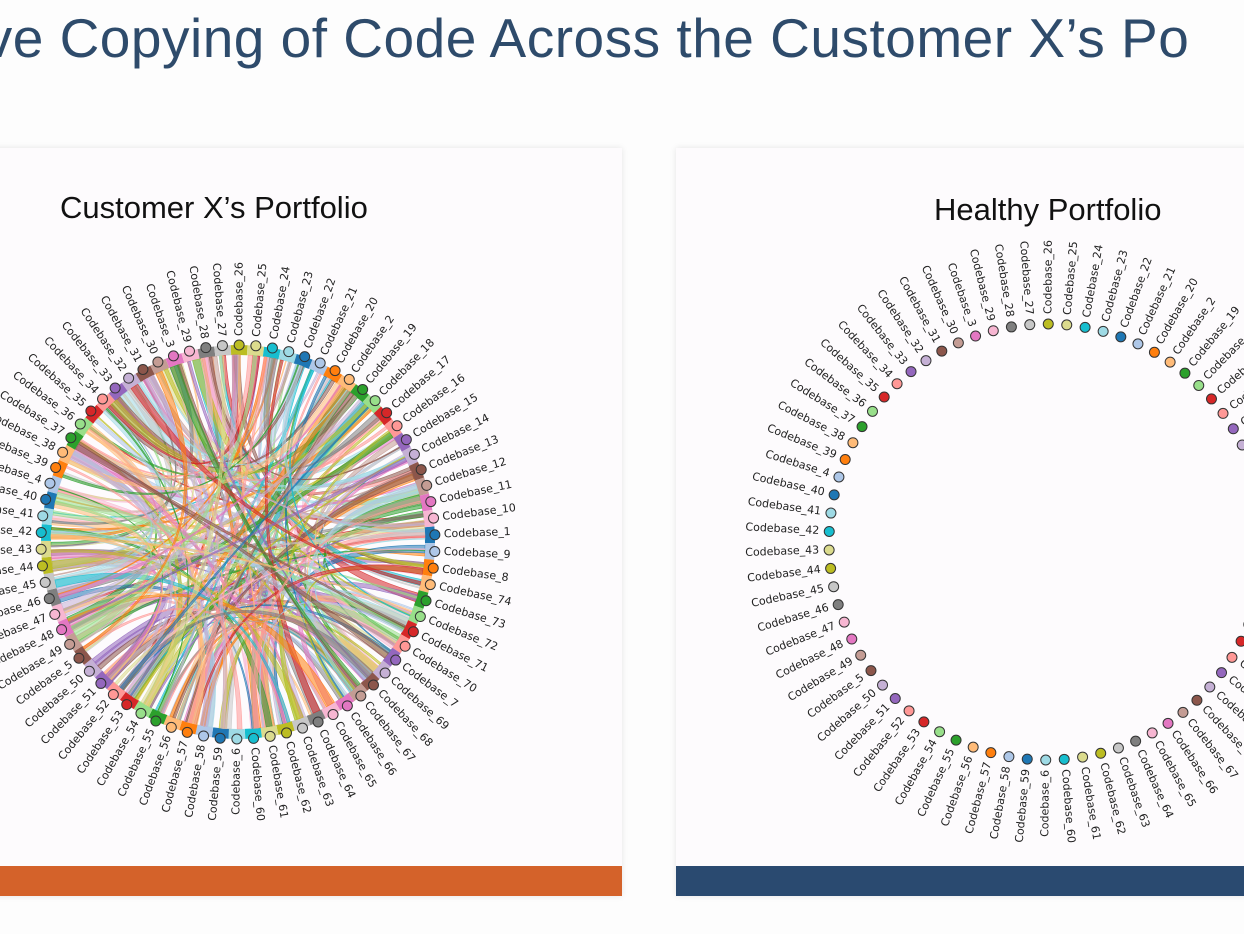 The image size is (1244, 934). What do you see at coordinates (16, 551) in the screenshot?
I see `customer-node-label: Codebase_43` at bounding box center [16, 551].